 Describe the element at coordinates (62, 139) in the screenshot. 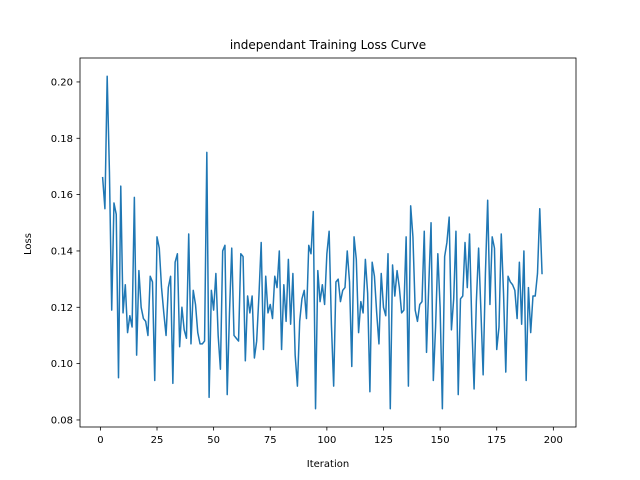

I see `y-tick-label: 0.18` at that location.